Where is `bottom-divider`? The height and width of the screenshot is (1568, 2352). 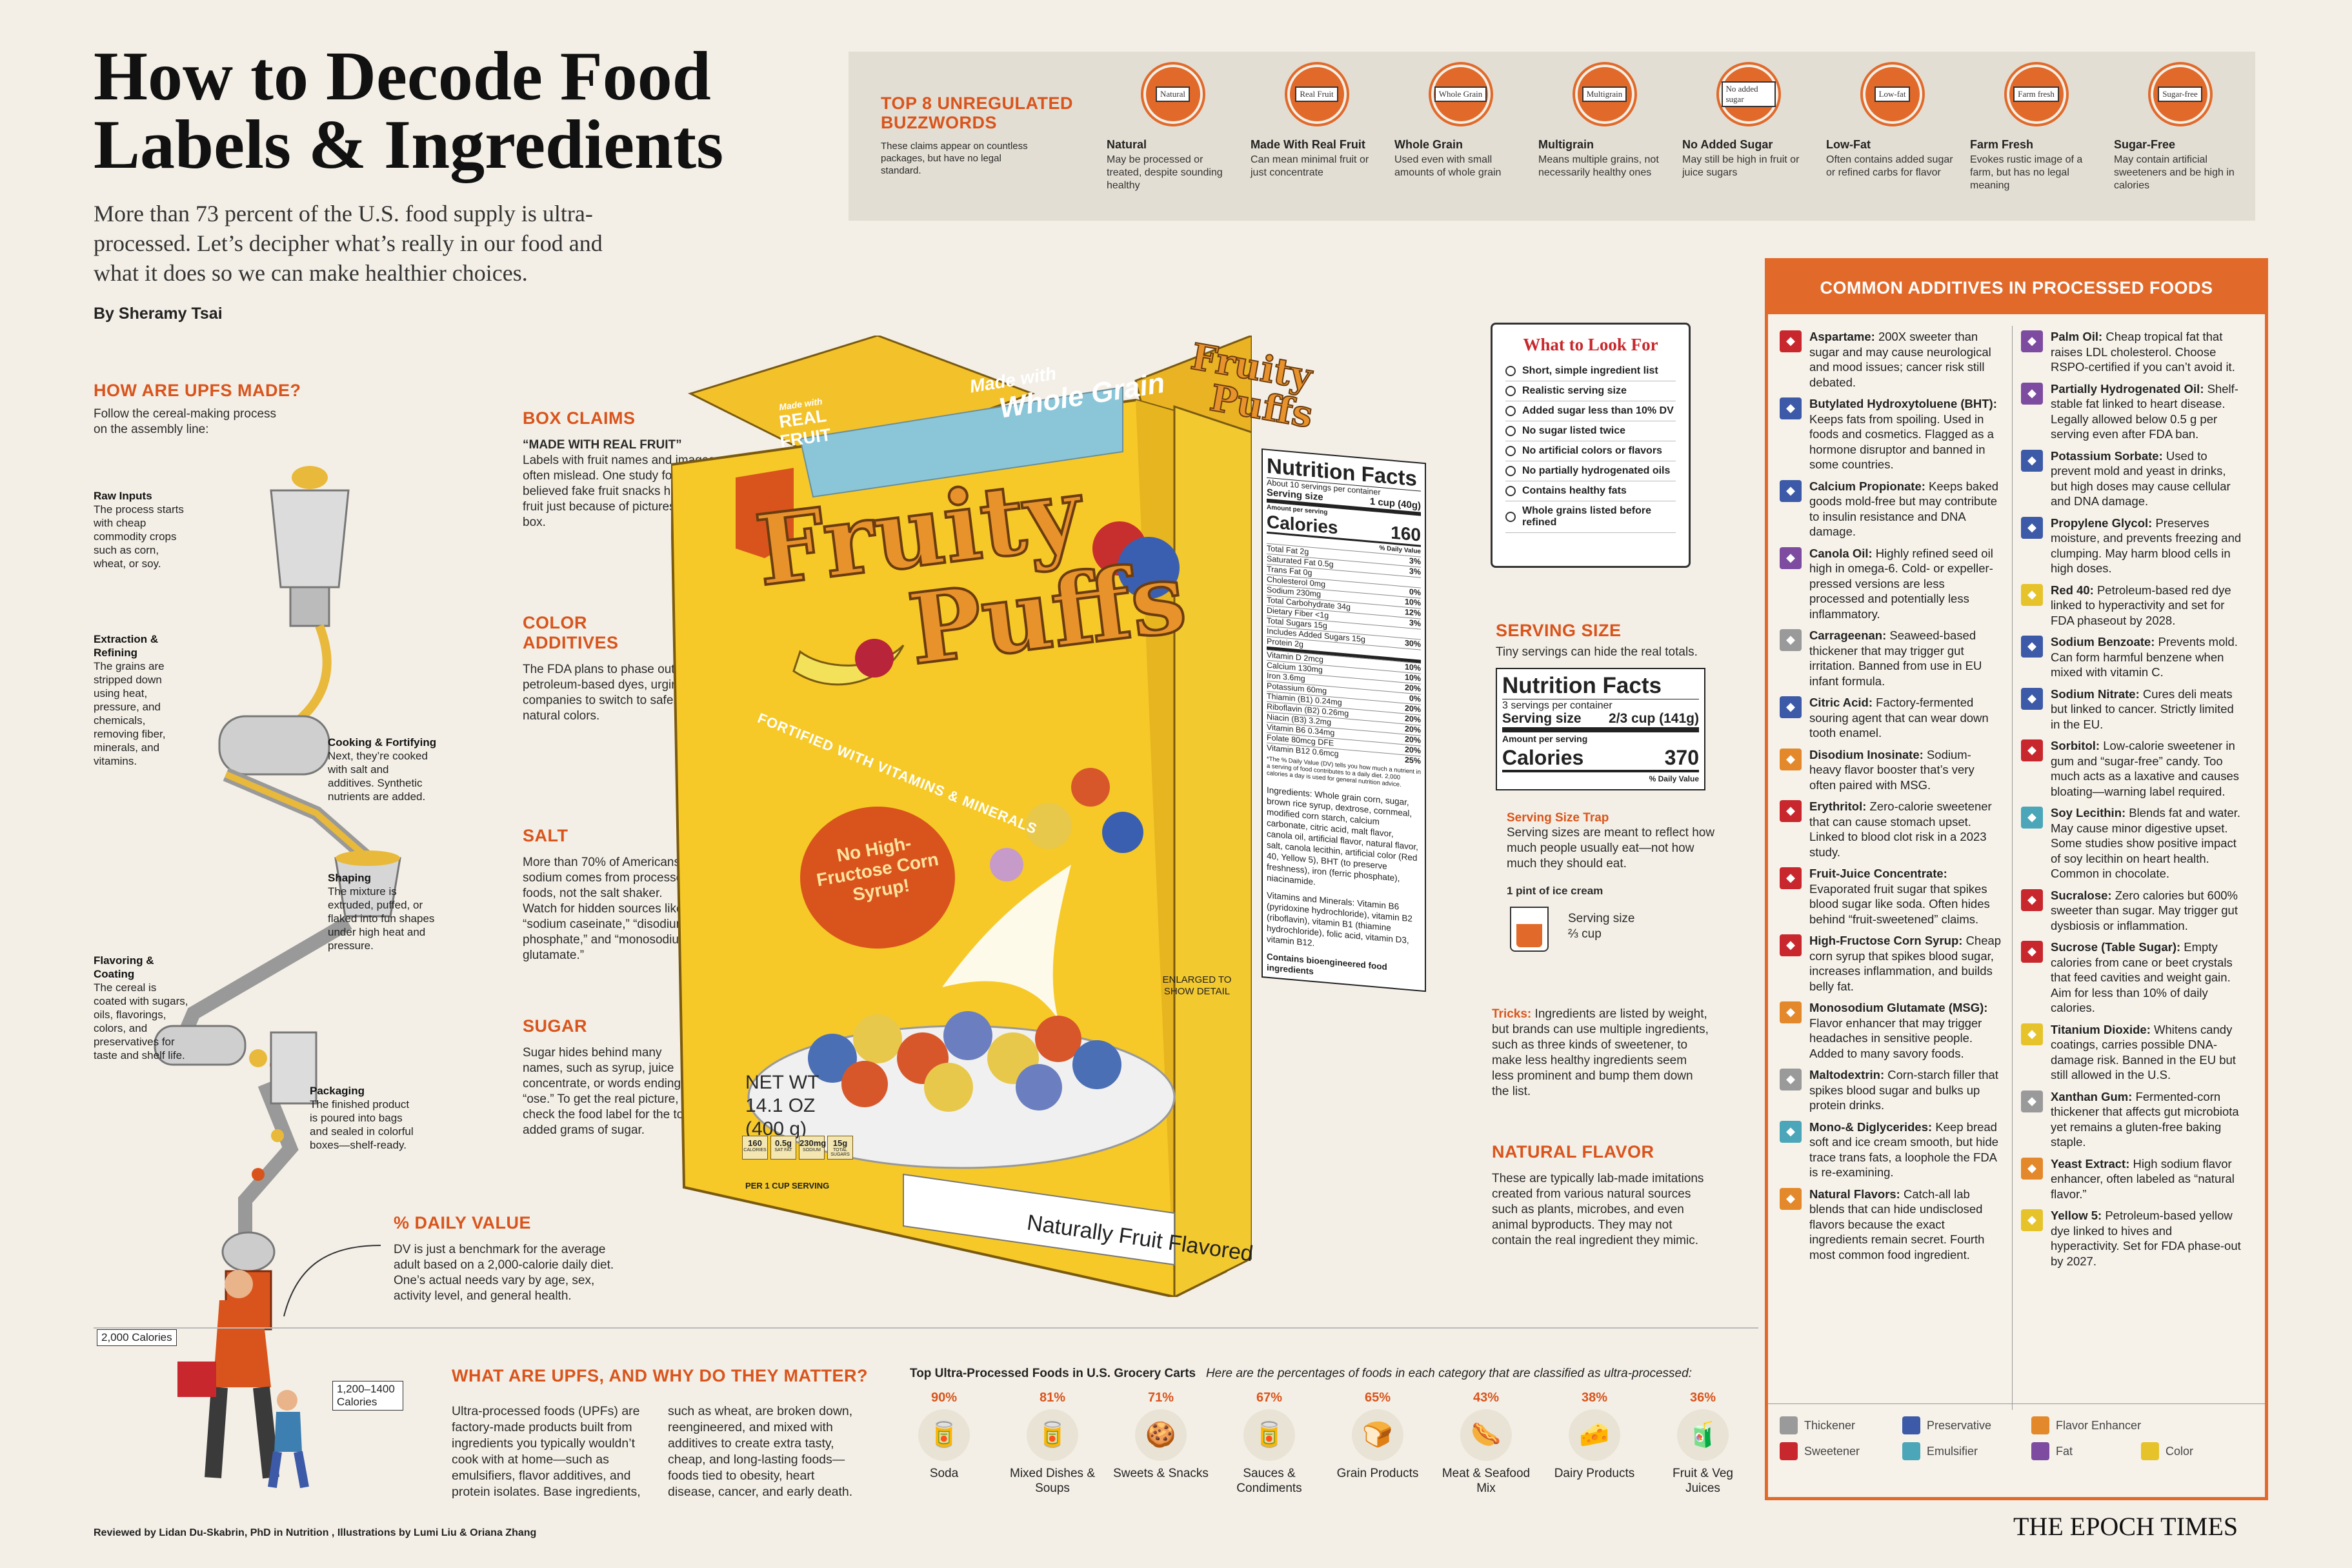 bottom-divider is located at coordinates (926, 1328).